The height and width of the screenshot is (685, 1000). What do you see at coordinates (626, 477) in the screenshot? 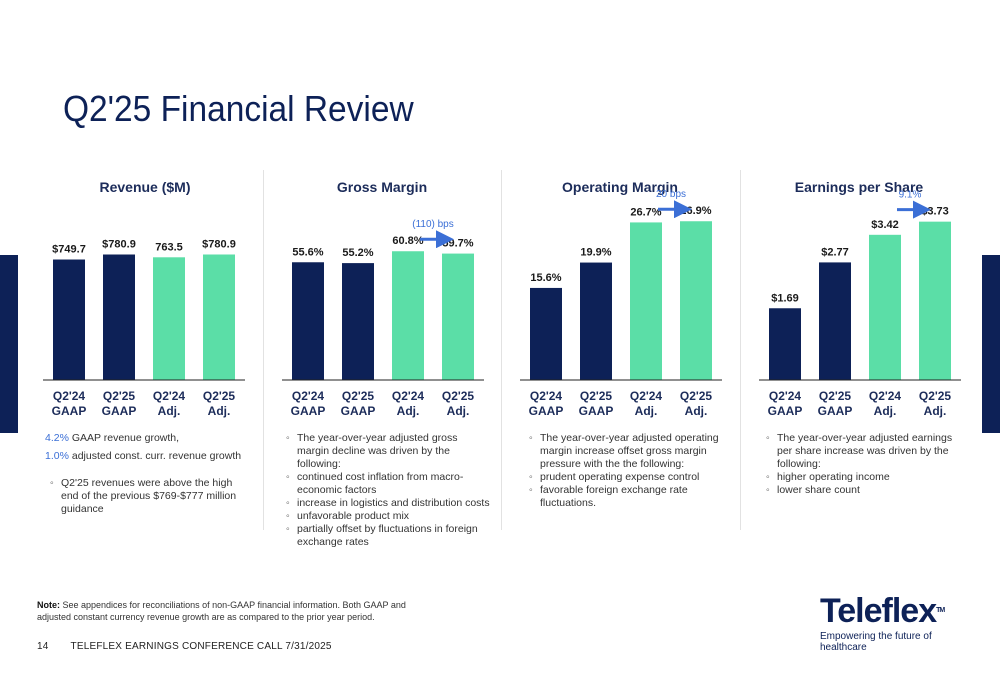
I see `operating-margin-driver: prudent operating expense control` at bounding box center [626, 477].